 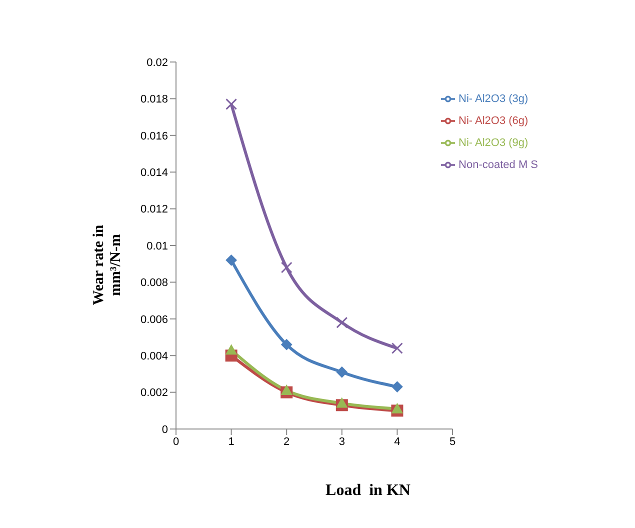 What do you see at coordinates (108, 266) in the screenshot?
I see `y-axis-title: Wear rate in mm³/N-m` at bounding box center [108, 266].